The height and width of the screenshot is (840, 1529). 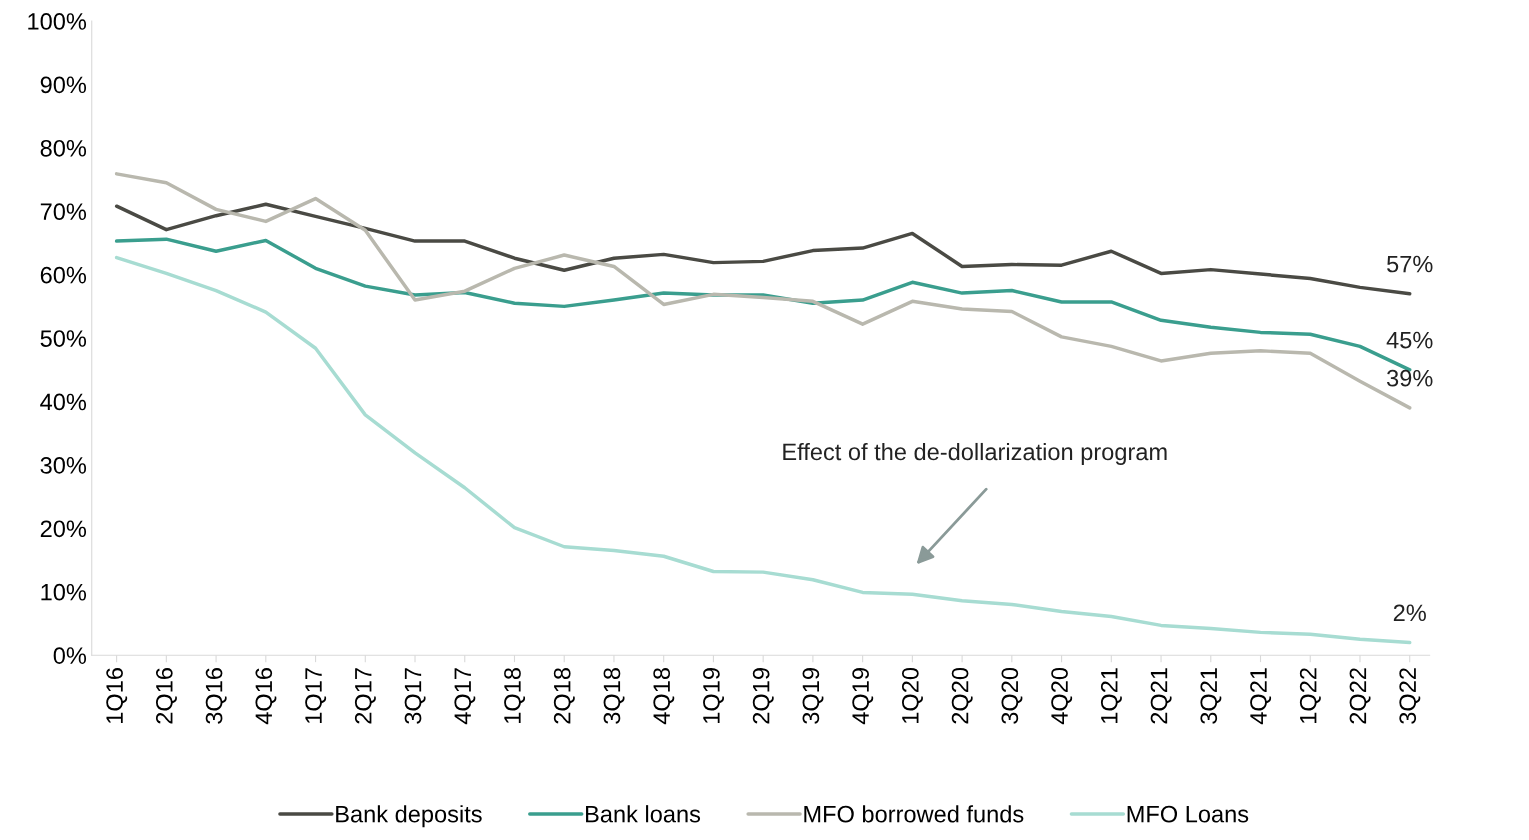 What do you see at coordinates (216, 696) in the screenshot?
I see `x-tick-label: 3Q16` at bounding box center [216, 696].